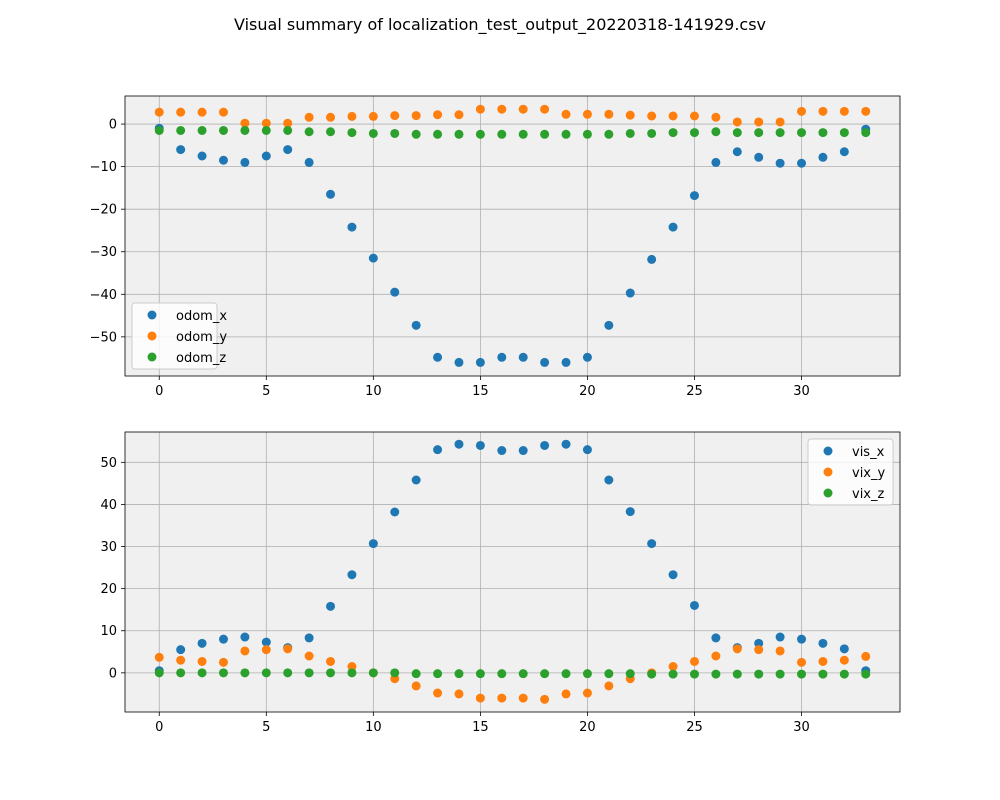 Image resolution: width=1000 pixels, height=800 pixels. What do you see at coordinates (103, 252) in the screenshot?
I see `y-tick-label: −30` at bounding box center [103, 252].